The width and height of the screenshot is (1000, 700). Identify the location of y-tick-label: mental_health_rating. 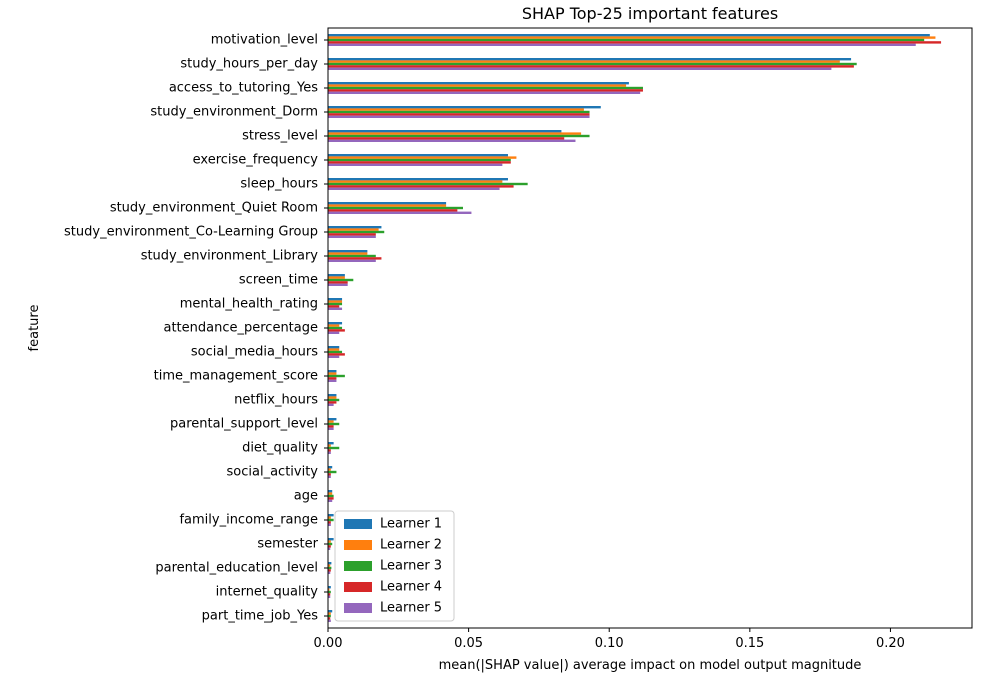
(249, 304).